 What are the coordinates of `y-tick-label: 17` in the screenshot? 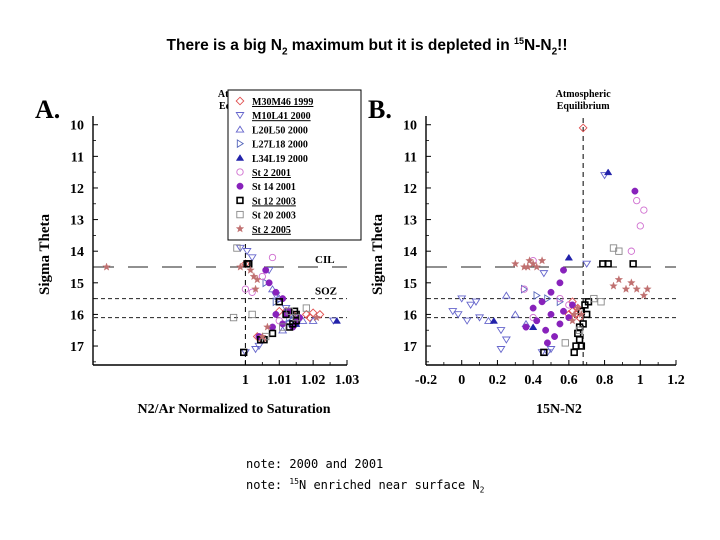 It's located at (410, 347).